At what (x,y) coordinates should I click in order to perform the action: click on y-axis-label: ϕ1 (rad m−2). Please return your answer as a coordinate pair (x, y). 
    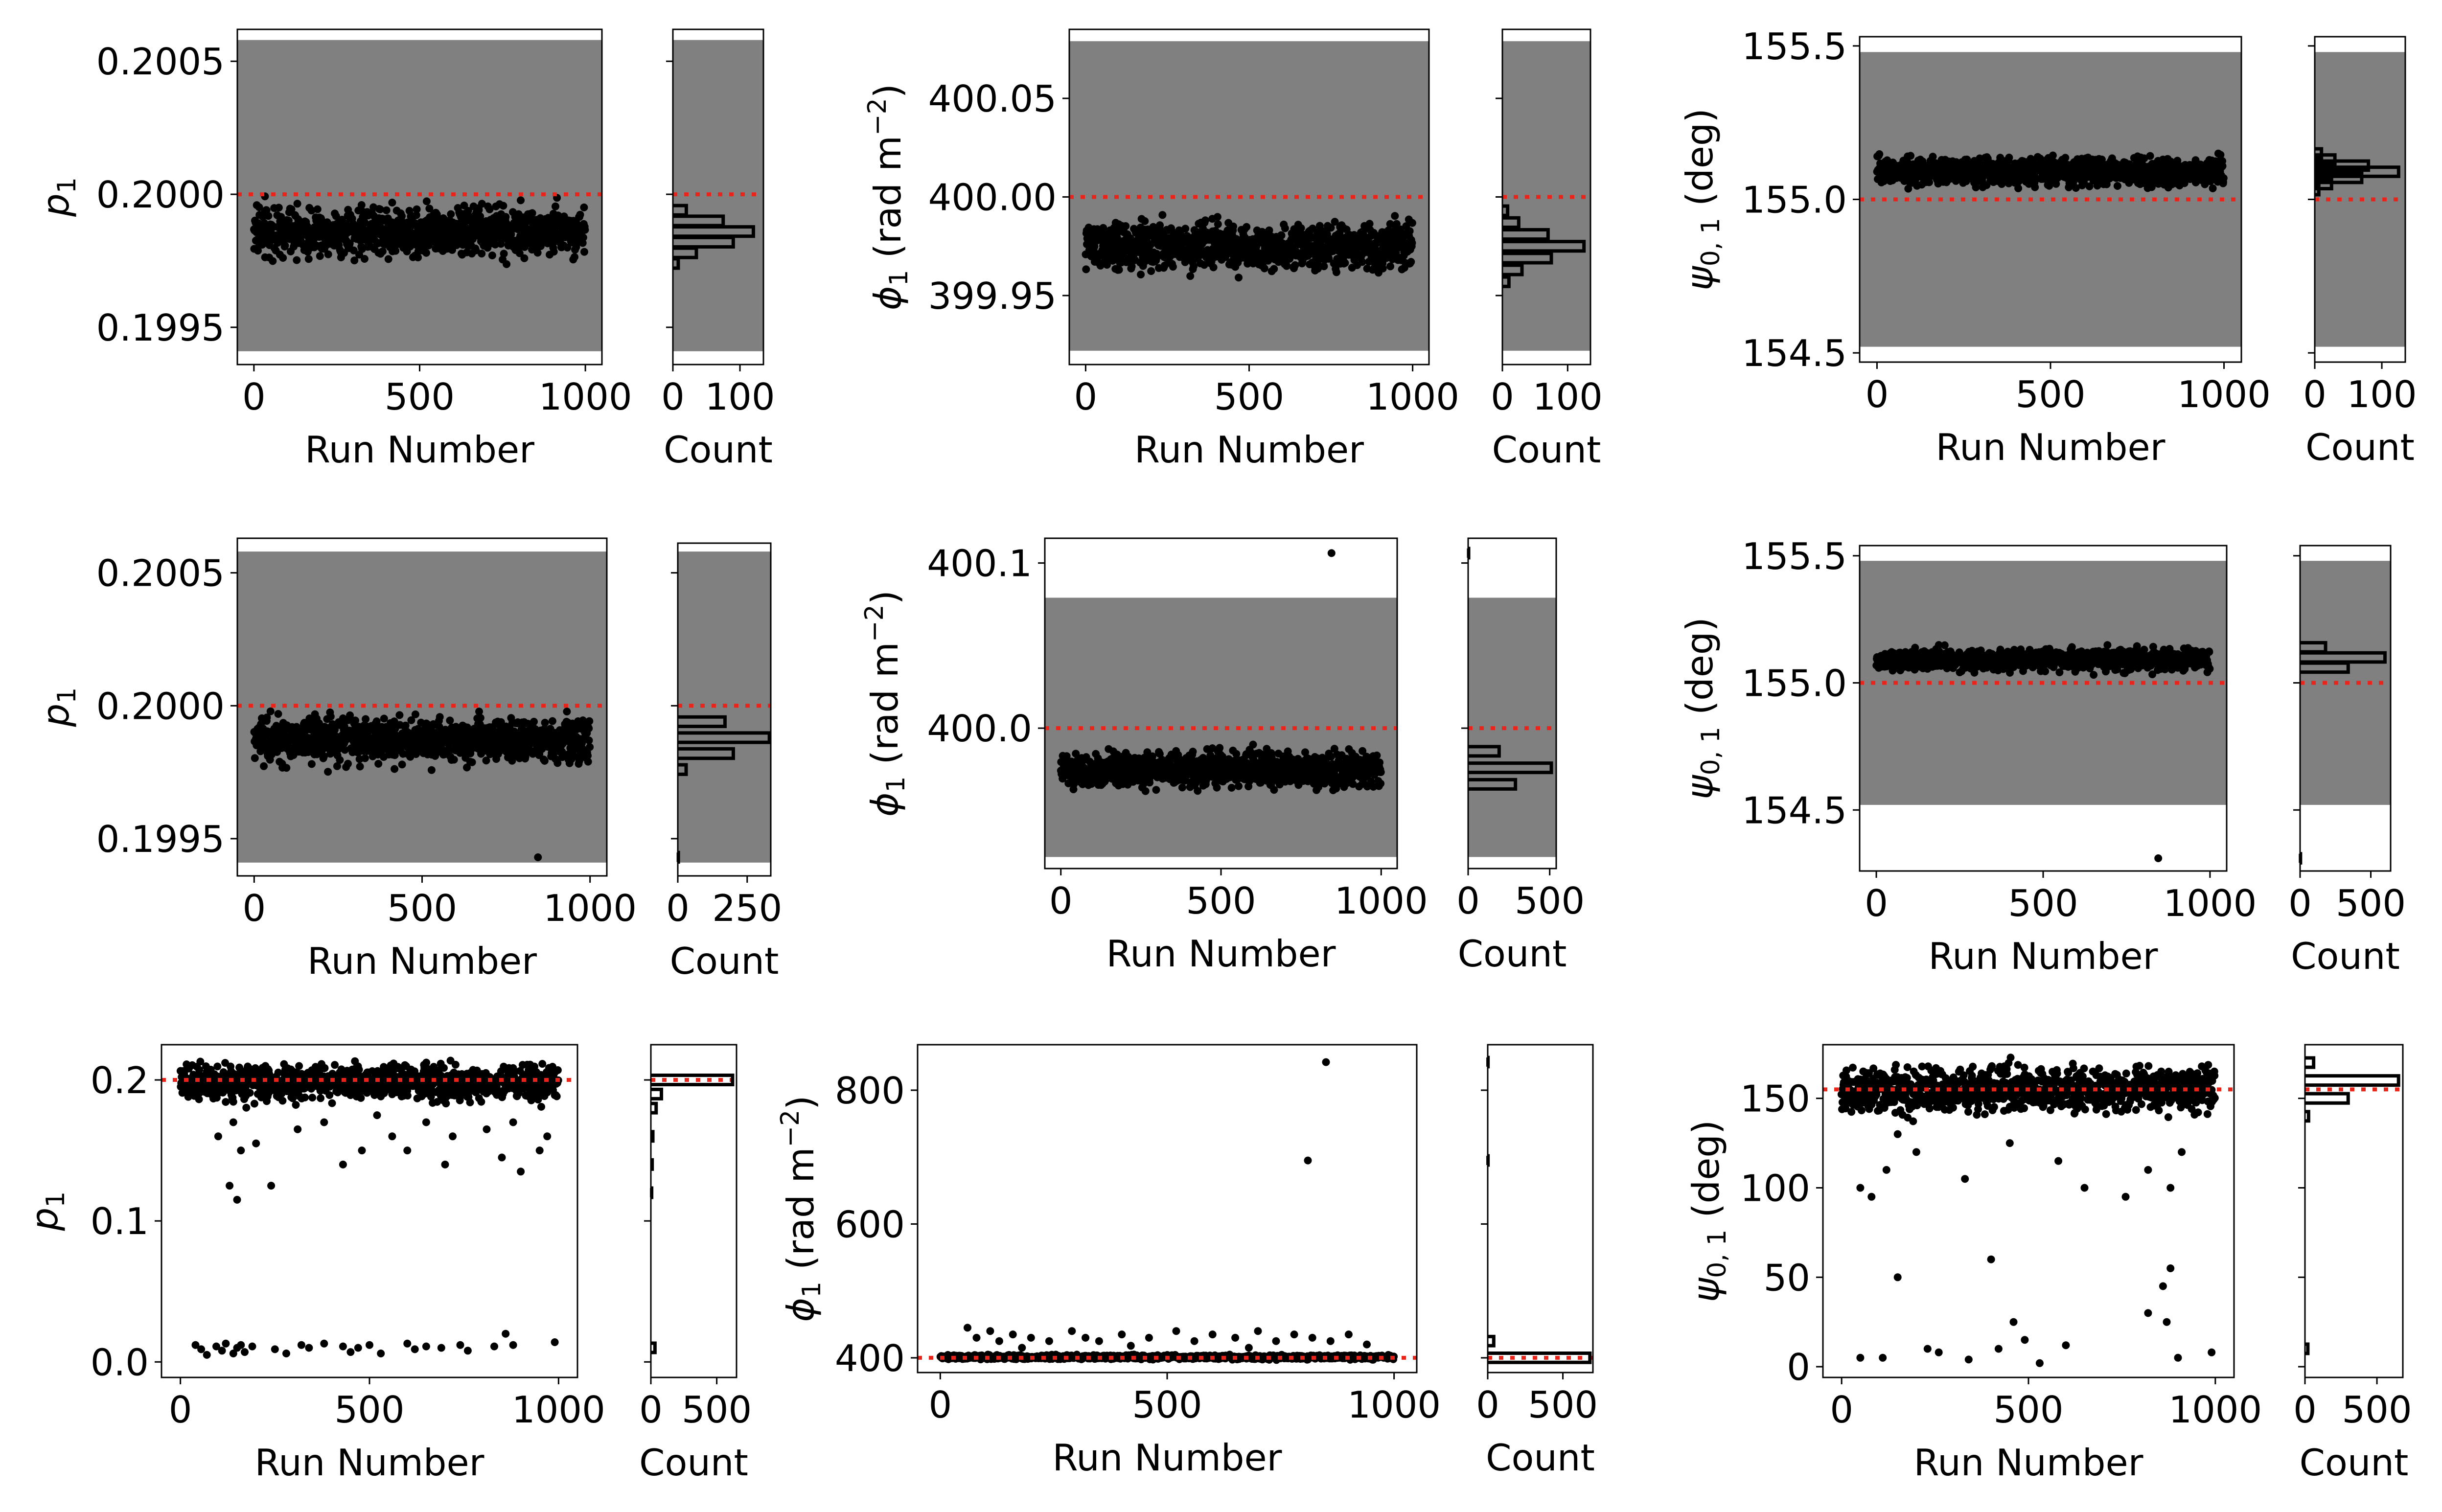
    Looking at the image, I should click on (888, 197).